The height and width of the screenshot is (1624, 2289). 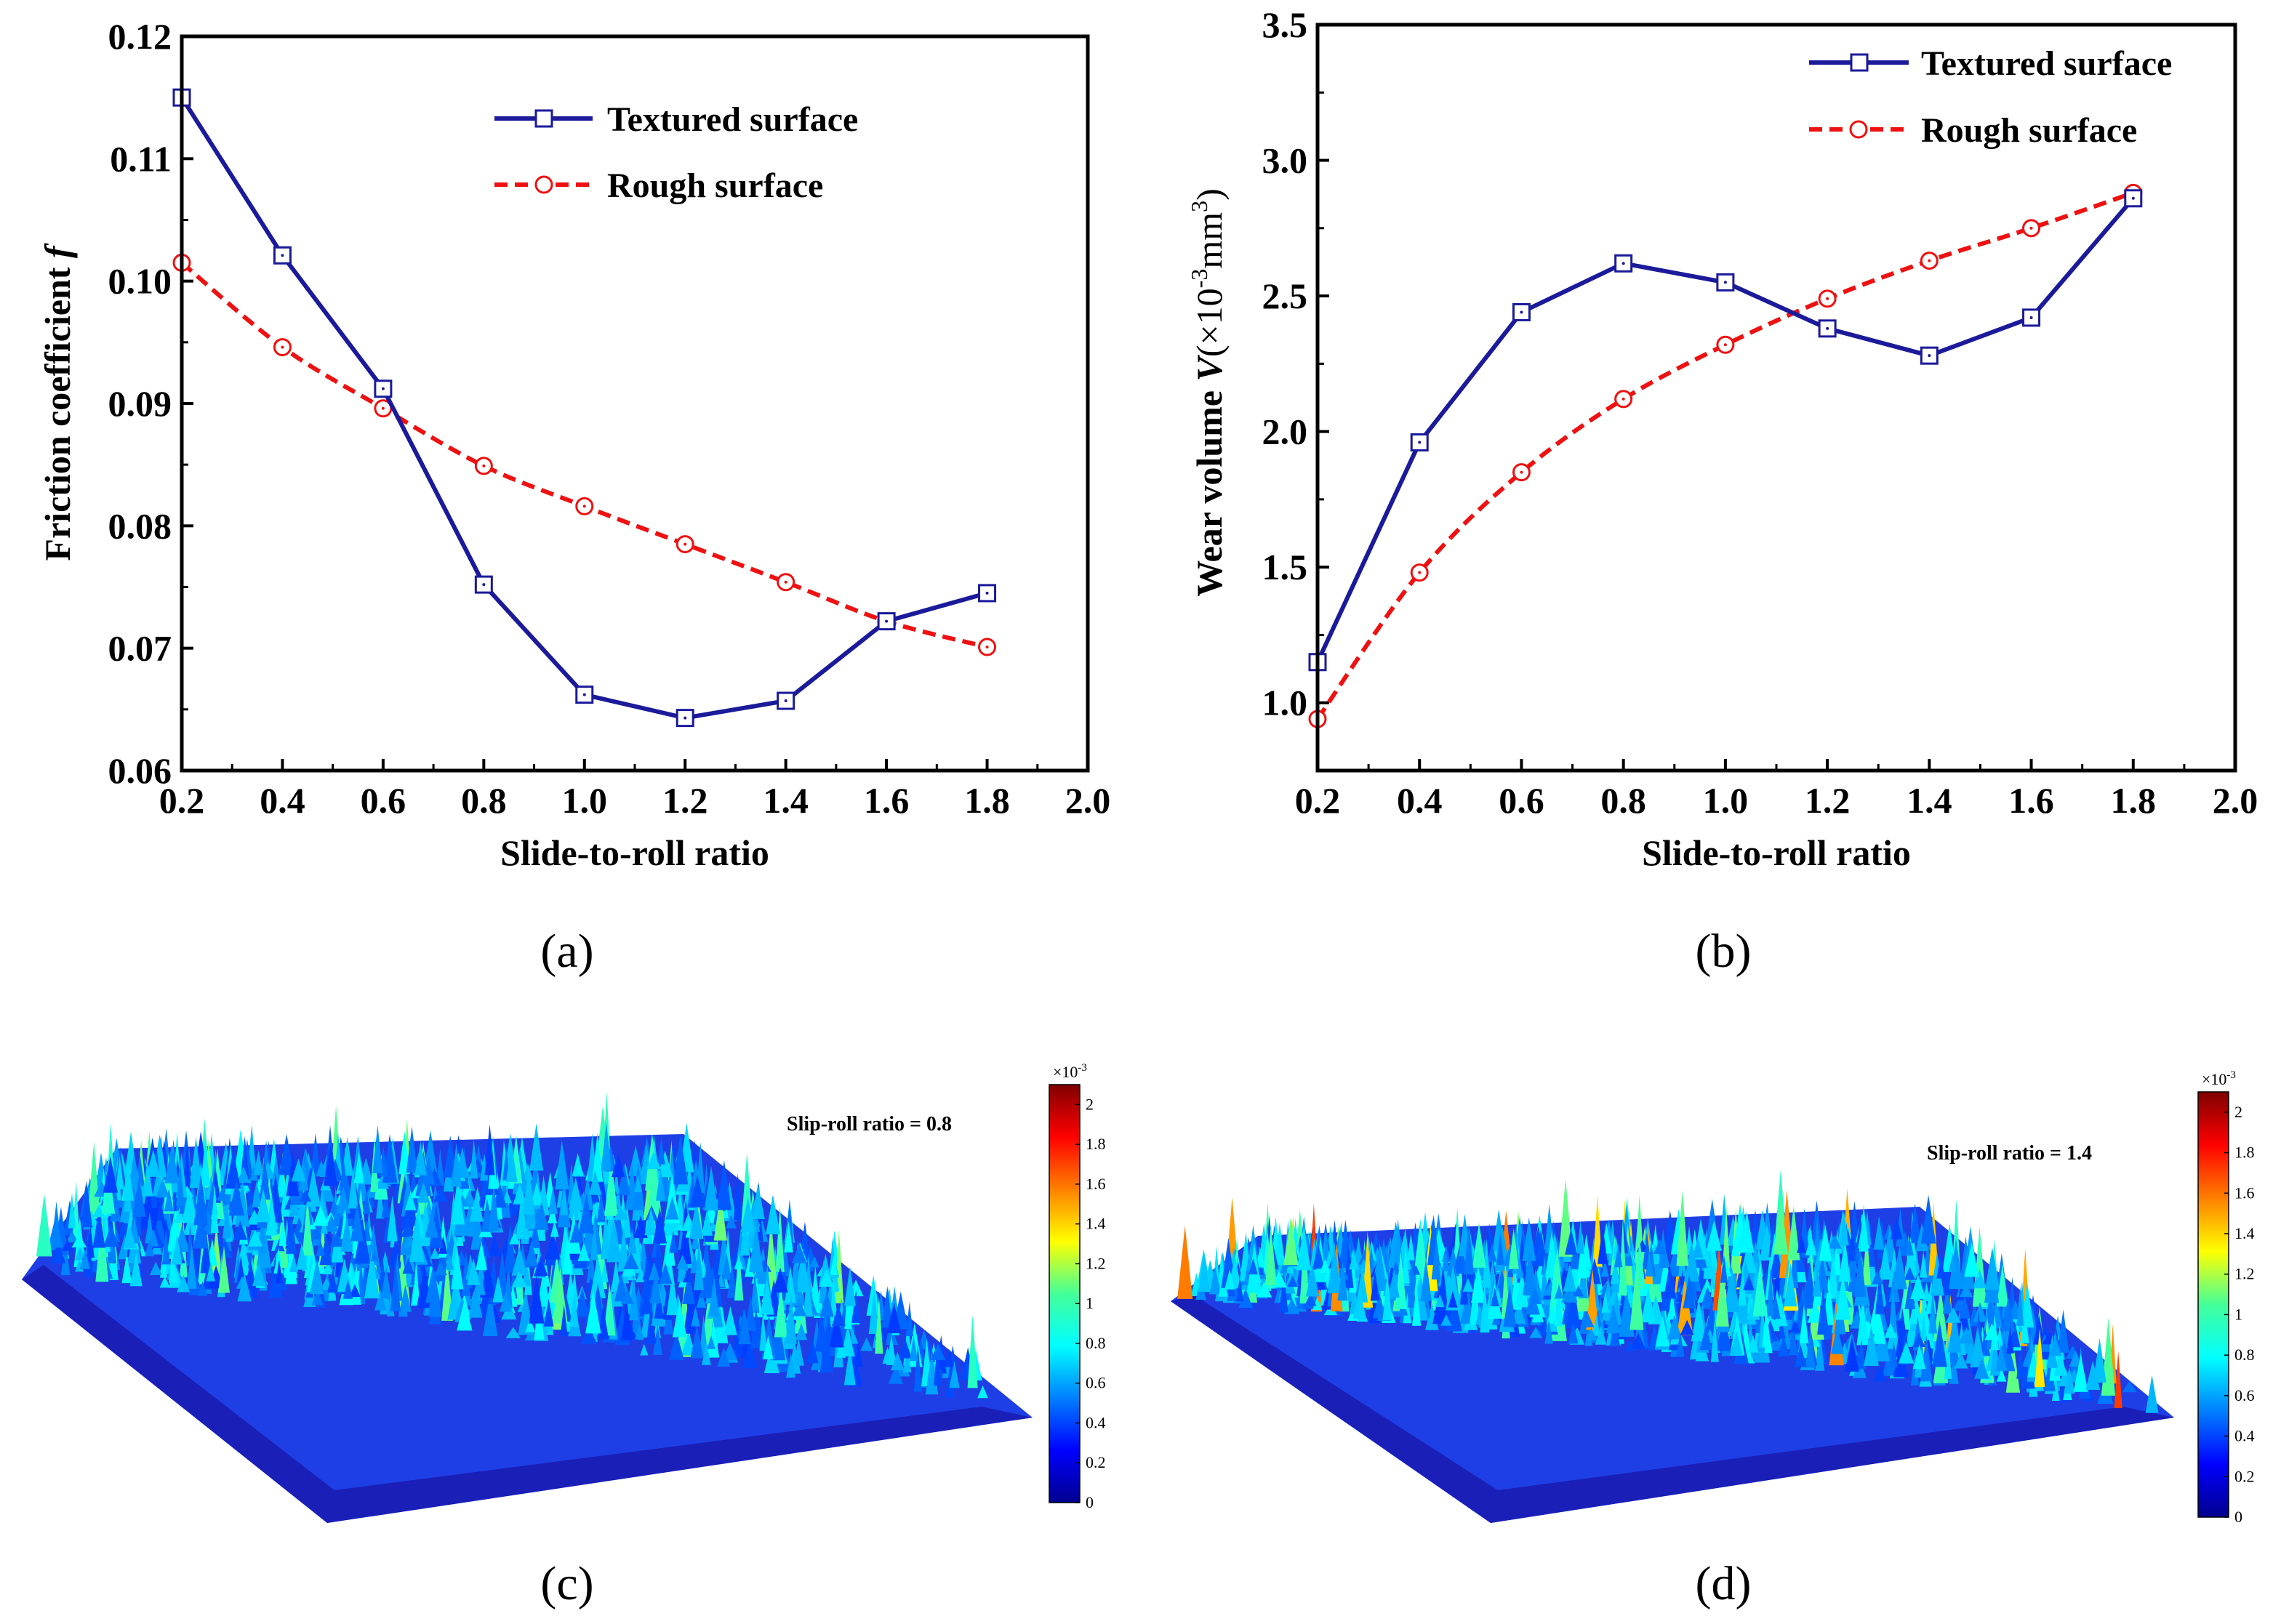 I want to click on panel-d-colorbar-exp-power: -3, so click(x=2231, y=1075).